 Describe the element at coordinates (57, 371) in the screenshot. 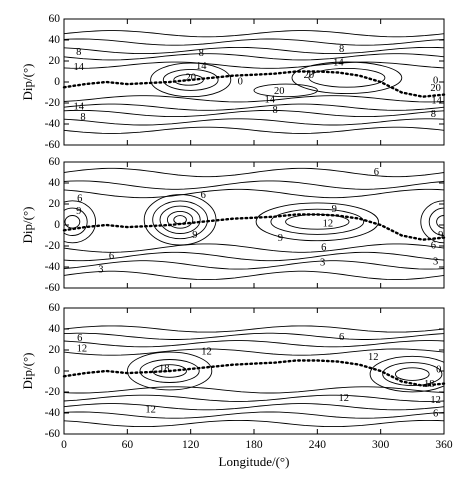

I see `panel-3-y-tick-label: 0` at that location.